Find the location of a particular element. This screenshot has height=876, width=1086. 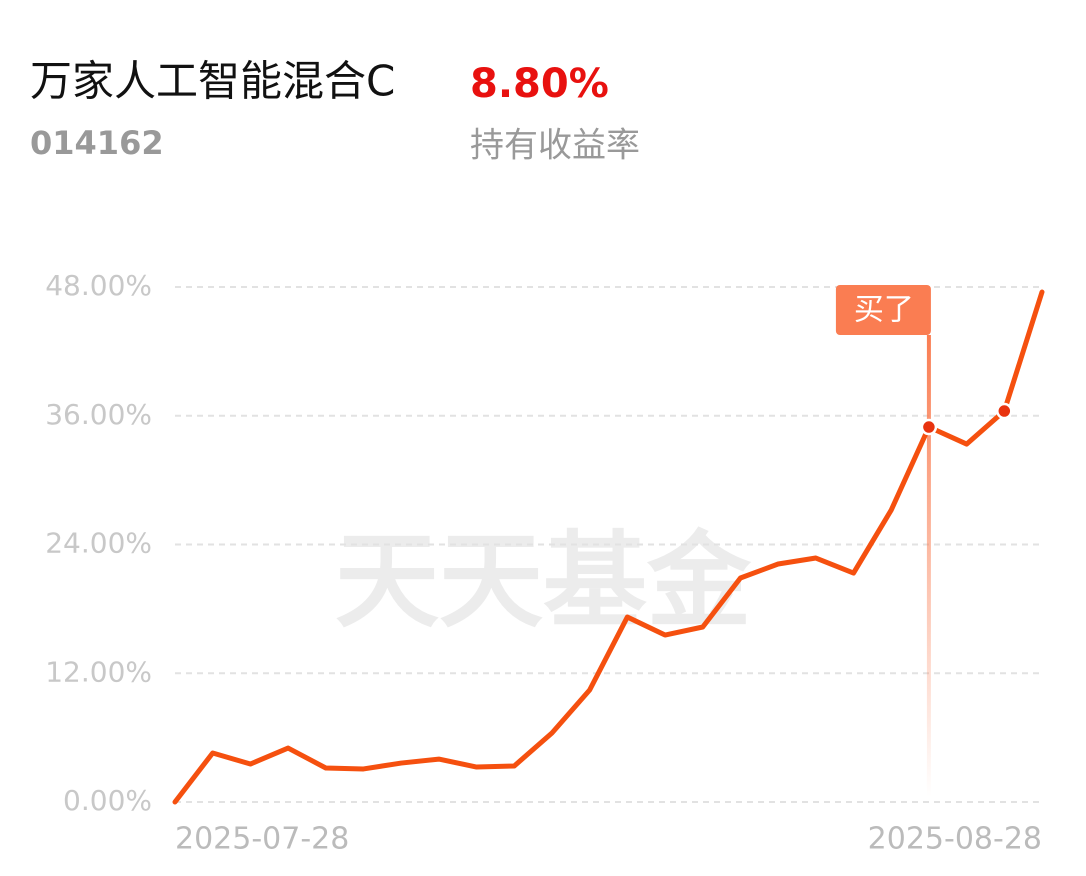

watermark: 天天基金 is located at coordinates (543, 580).